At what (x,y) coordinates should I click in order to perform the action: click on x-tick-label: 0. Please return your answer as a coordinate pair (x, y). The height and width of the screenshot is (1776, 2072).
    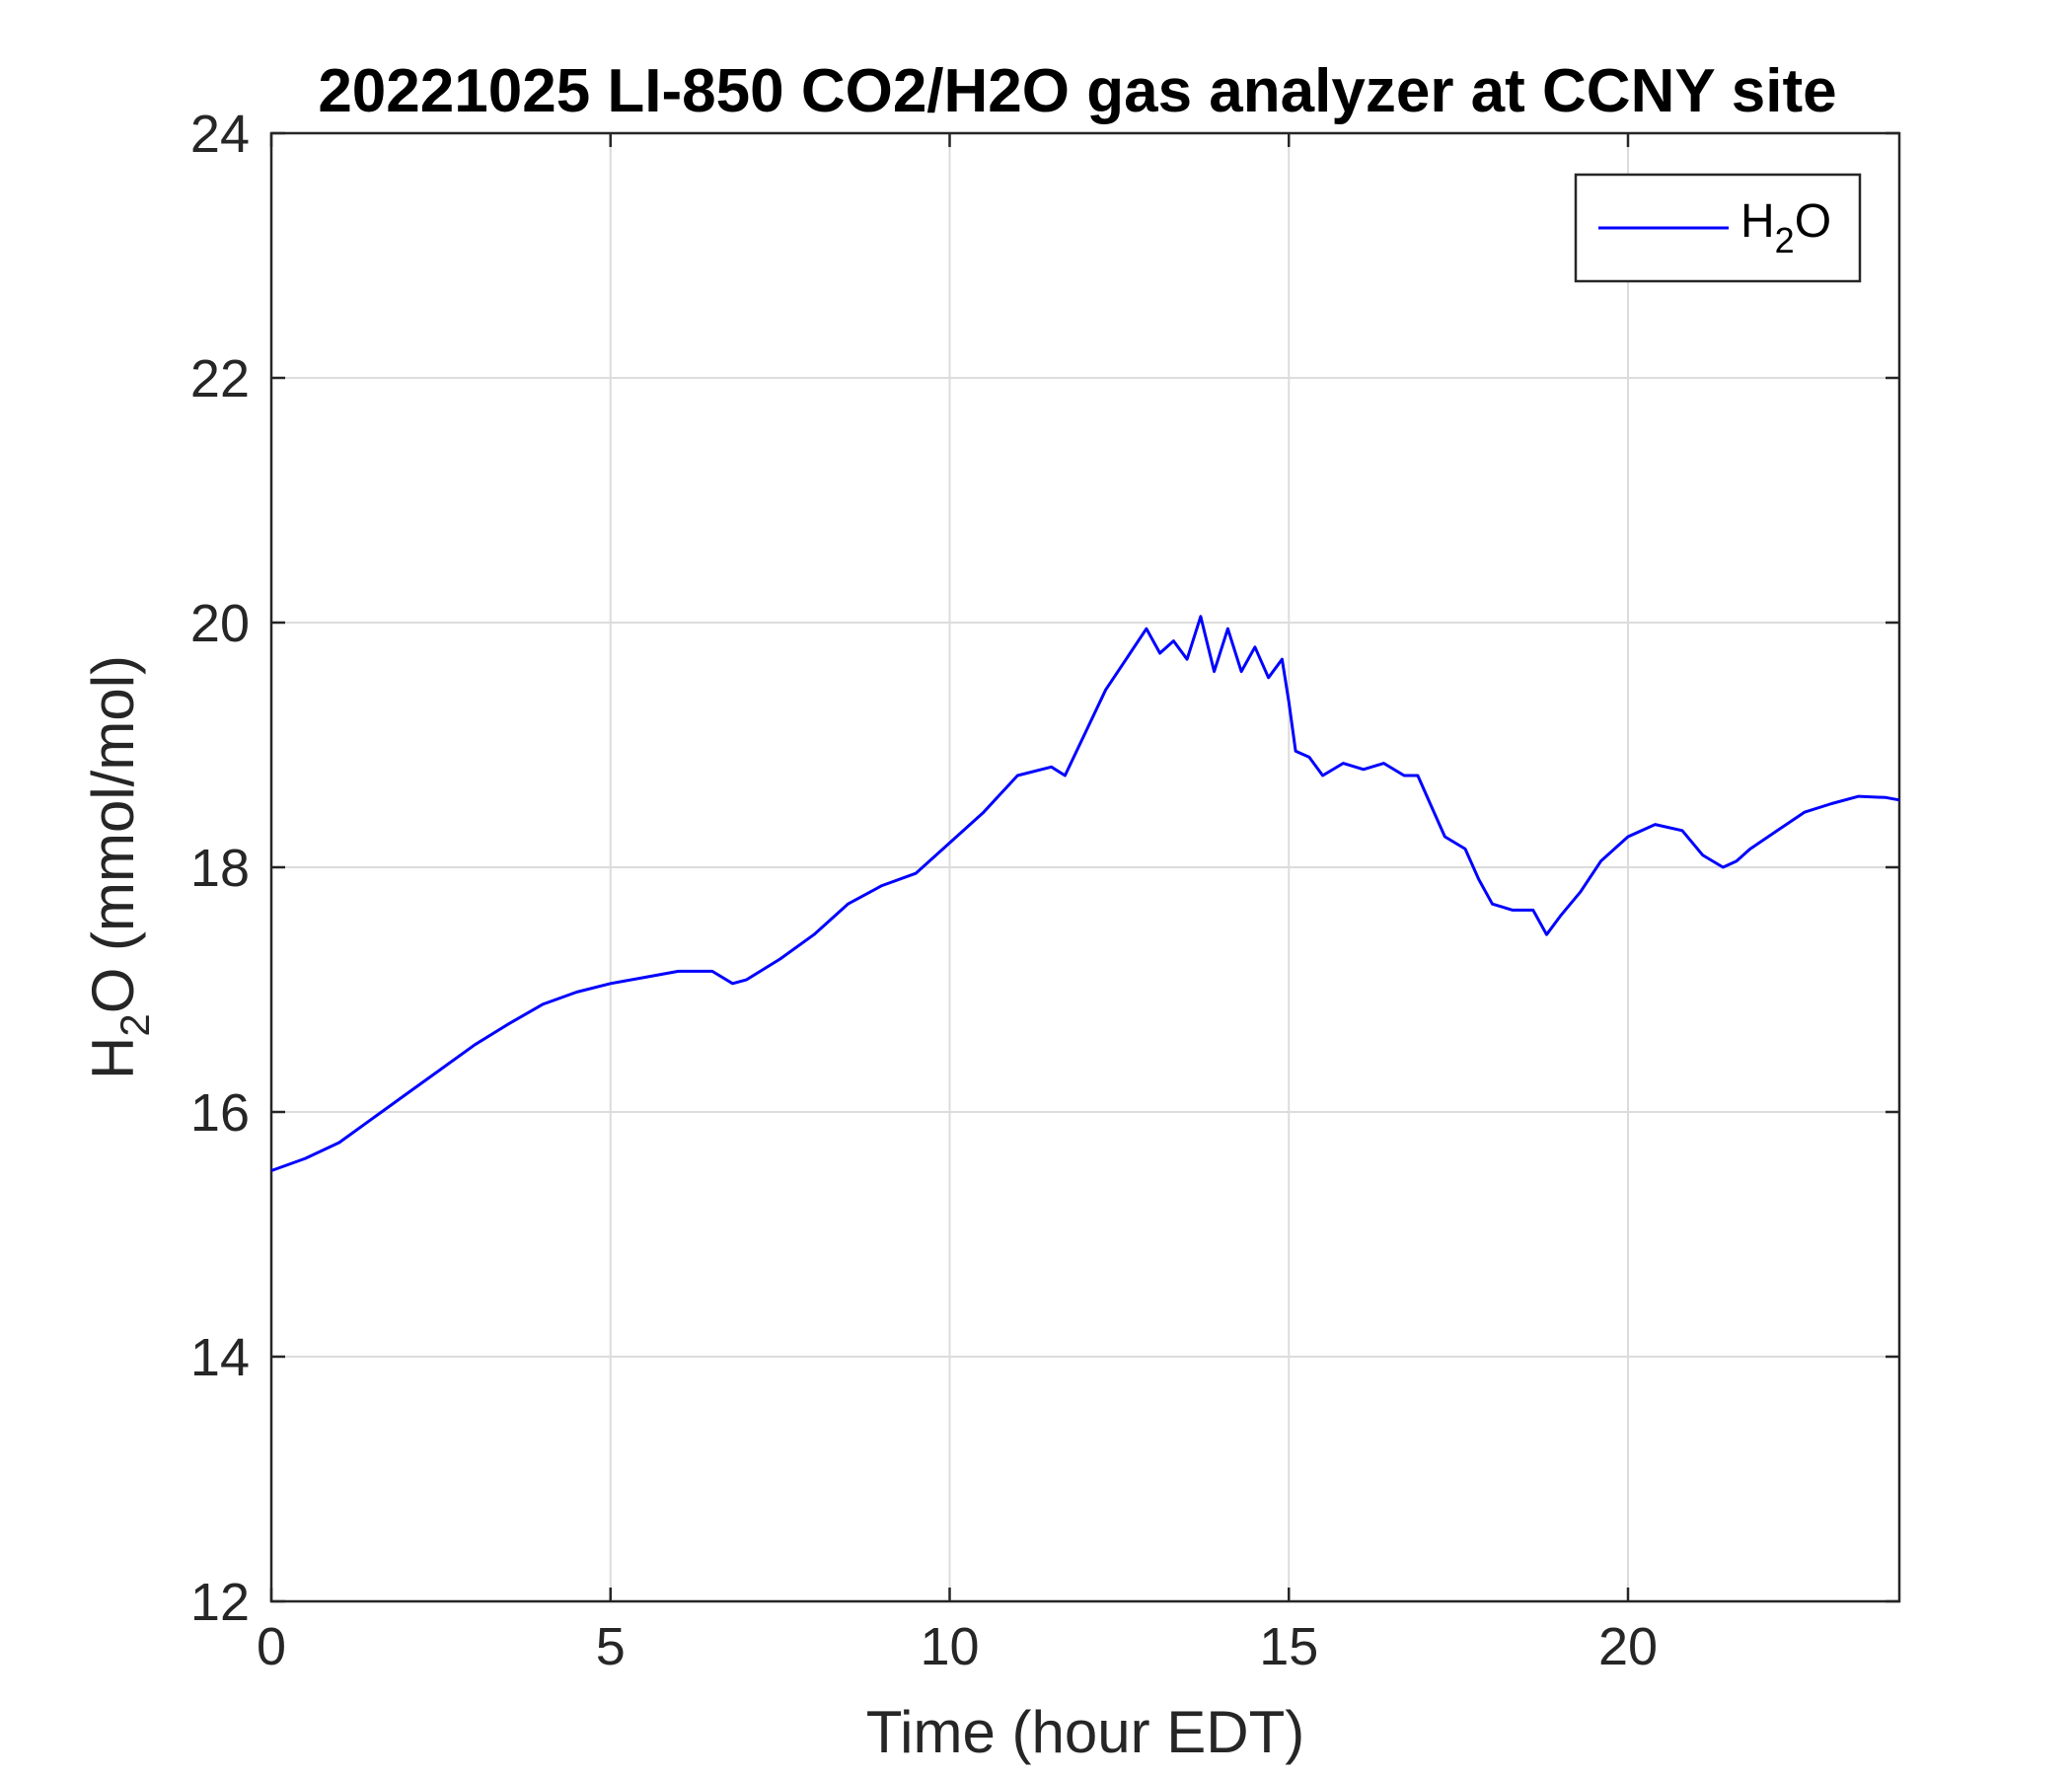
    Looking at the image, I should click on (272, 1647).